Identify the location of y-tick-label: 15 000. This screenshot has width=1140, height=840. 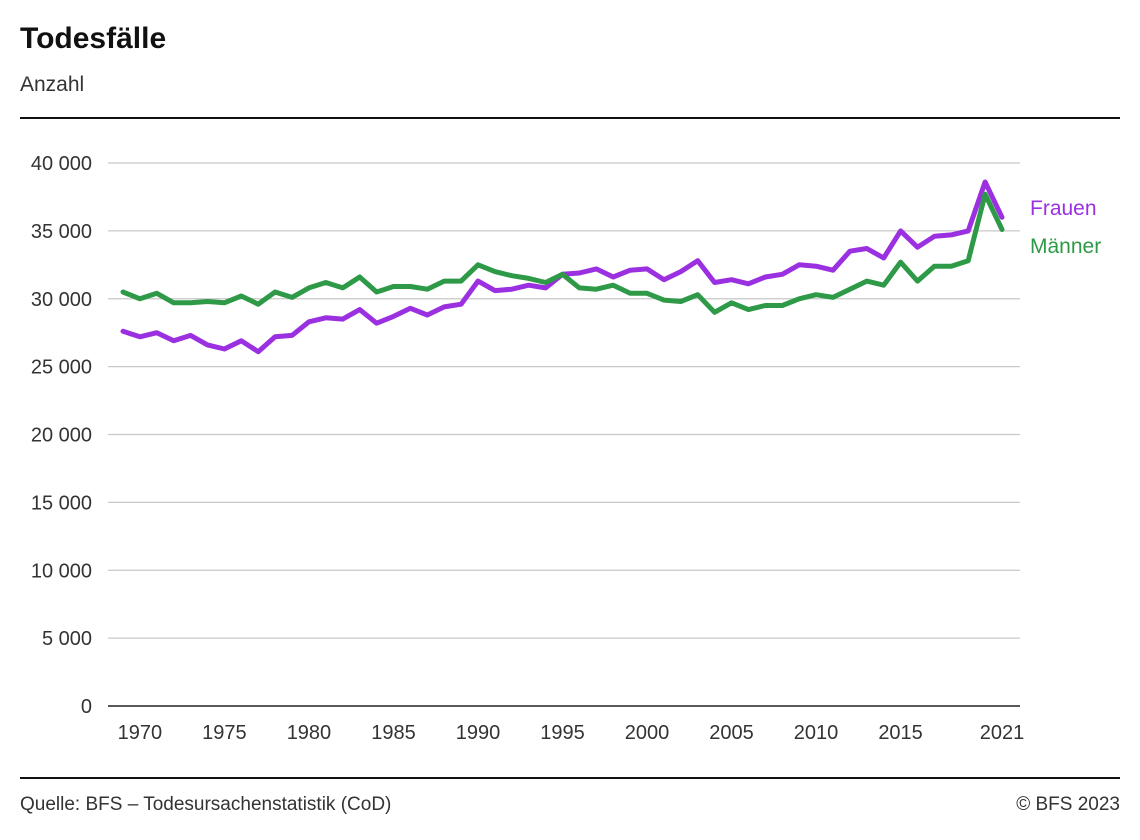
(61, 503).